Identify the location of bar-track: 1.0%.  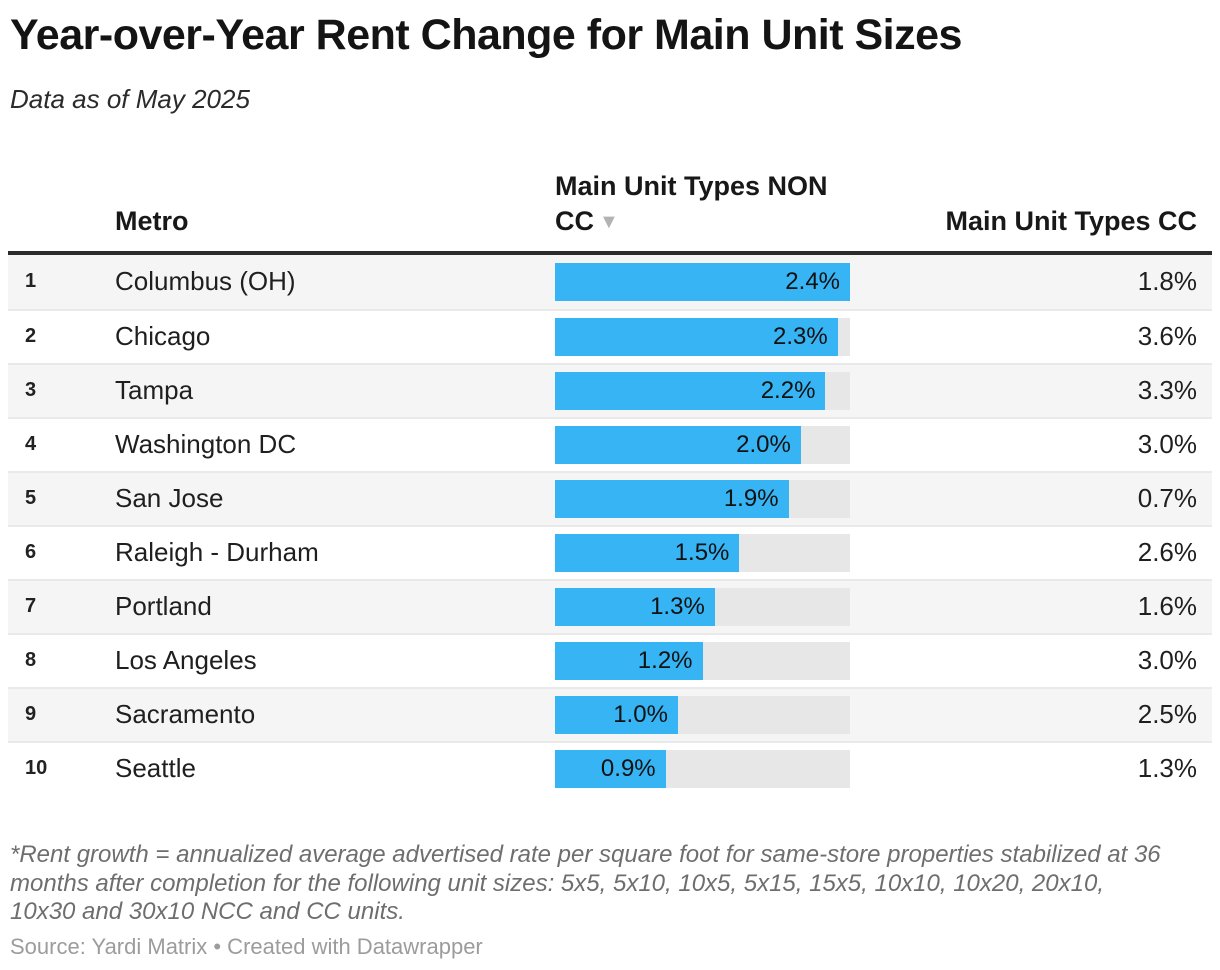
(702, 714).